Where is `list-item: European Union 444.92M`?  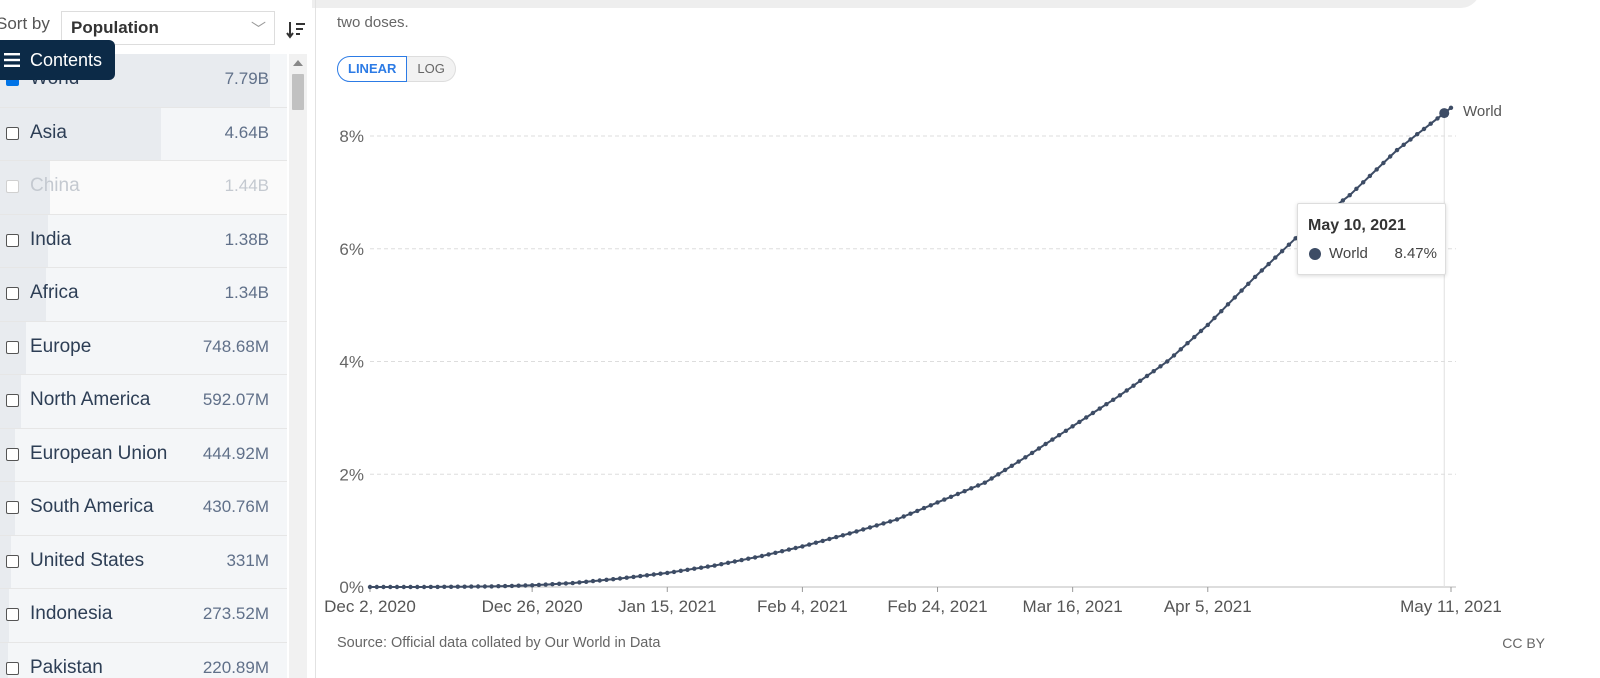 list-item: European Union 444.92M is located at coordinates (143, 455).